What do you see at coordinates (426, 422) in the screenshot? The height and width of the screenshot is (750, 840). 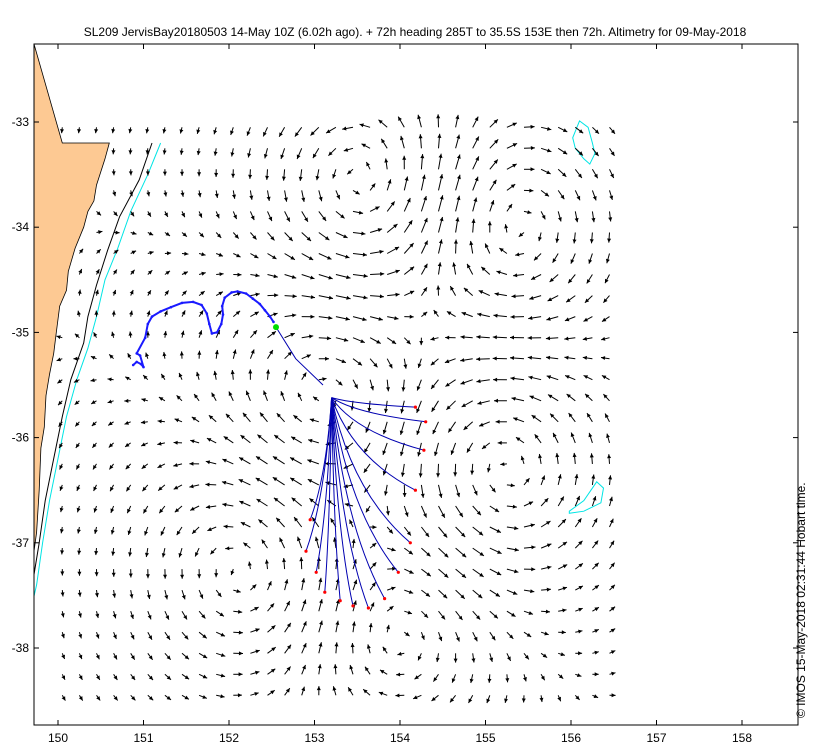 I see `forecast-endpoint` at bounding box center [426, 422].